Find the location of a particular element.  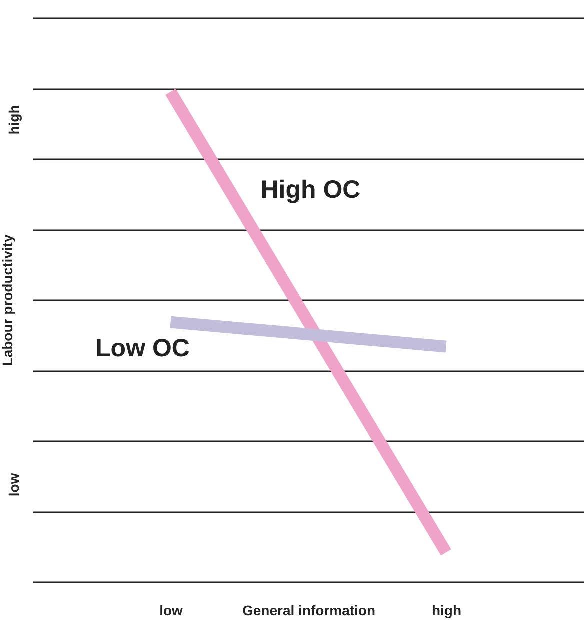

x-axis-title: General information is located at coordinates (309, 610).